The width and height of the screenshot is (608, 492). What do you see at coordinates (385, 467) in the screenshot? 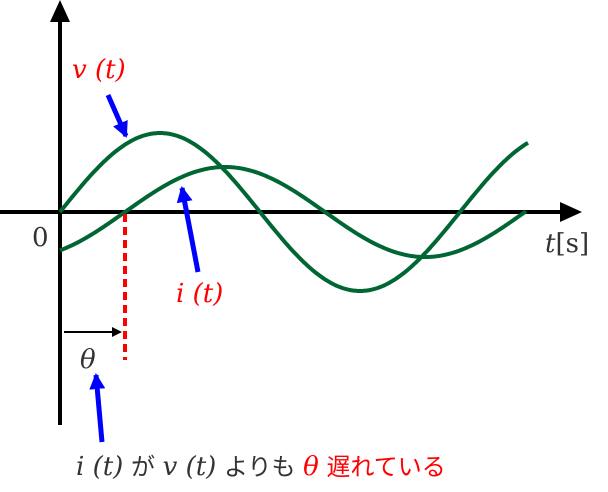
I see `caption-lagging: 遅れている` at bounding box center [385, 467].